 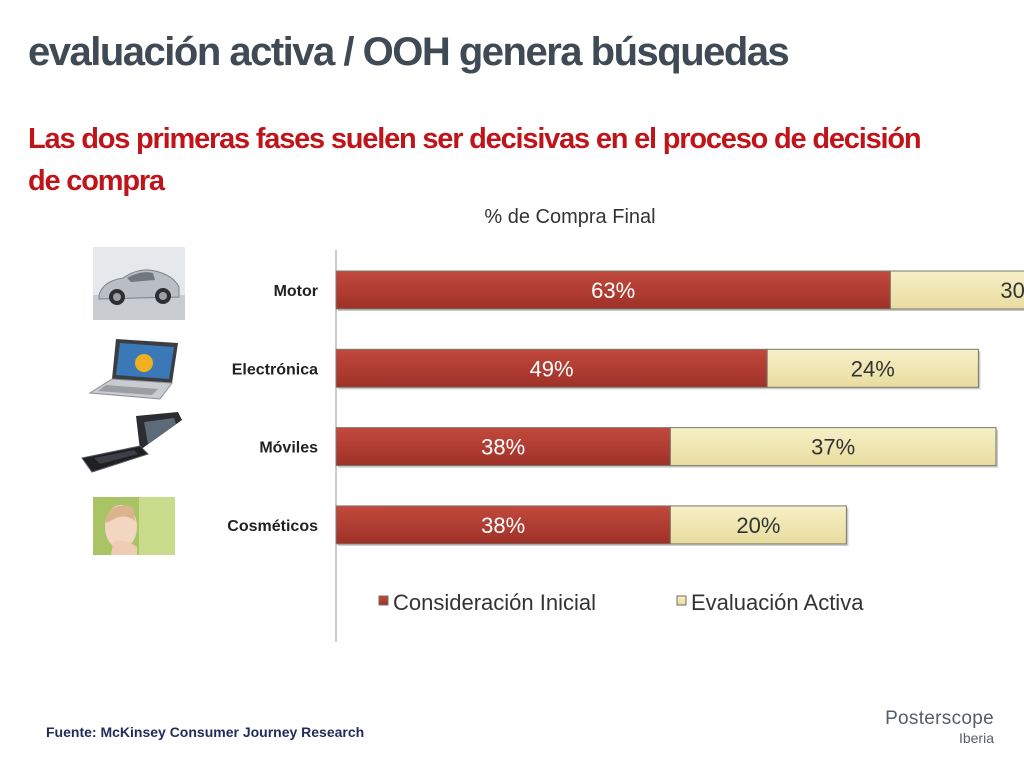 I want to click on legend-label: Evaluación Activa, so click(x=777, y=602).